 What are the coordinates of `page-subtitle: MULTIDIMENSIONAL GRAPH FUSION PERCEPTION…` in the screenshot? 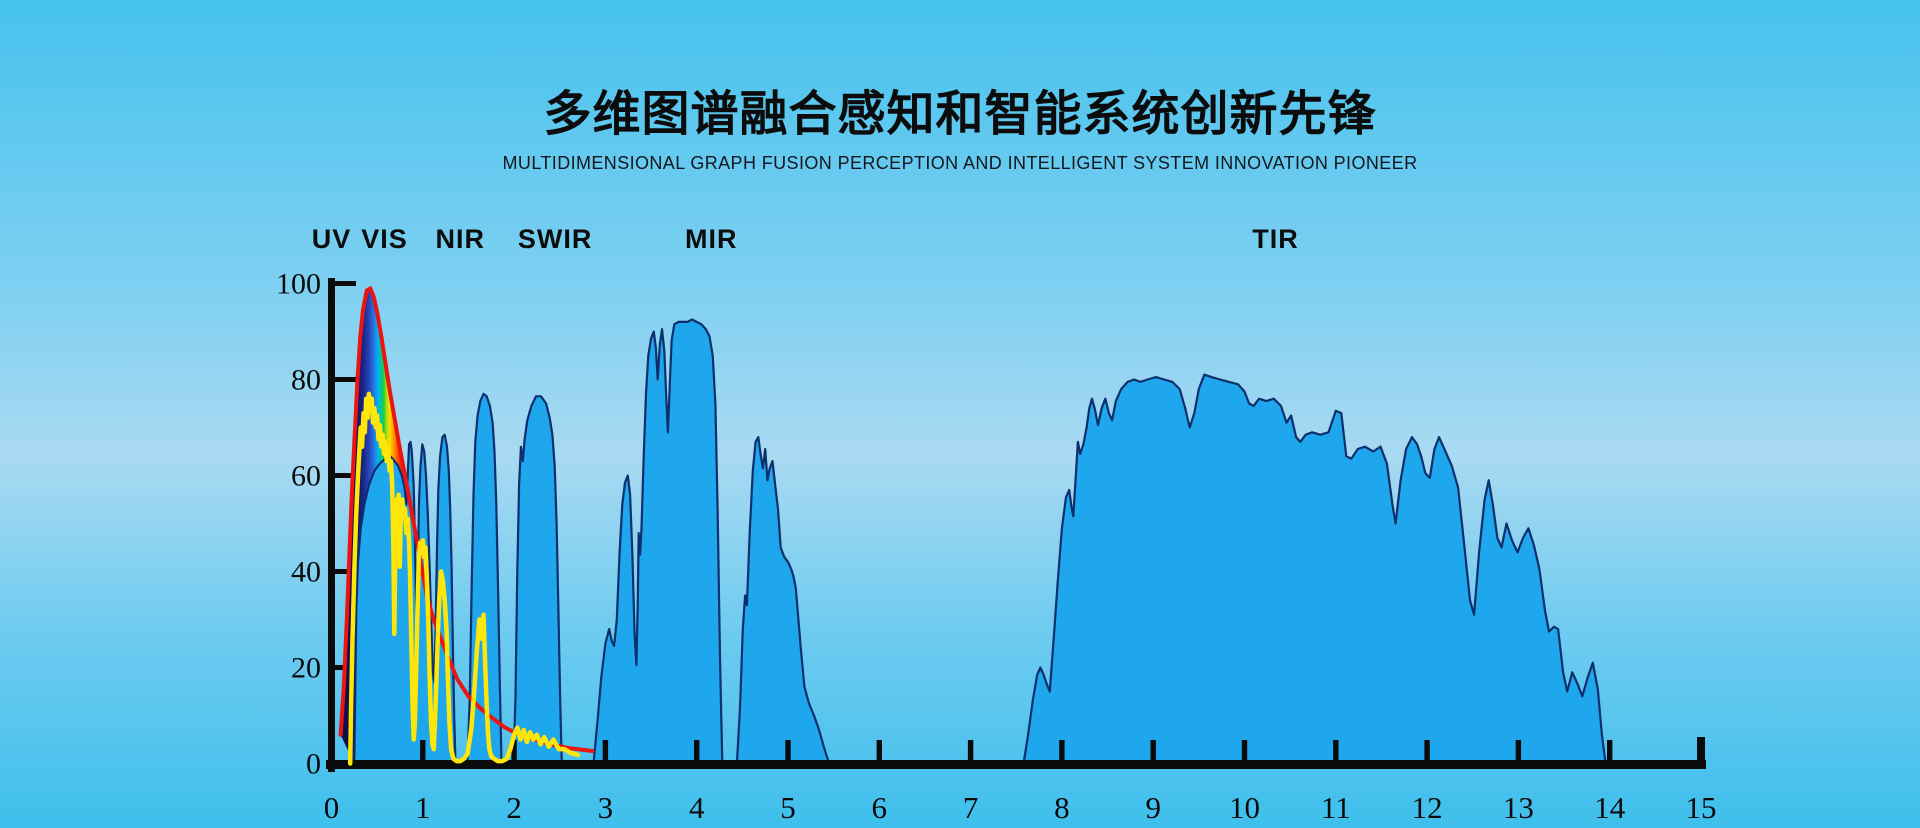 It's located at (960, 163).